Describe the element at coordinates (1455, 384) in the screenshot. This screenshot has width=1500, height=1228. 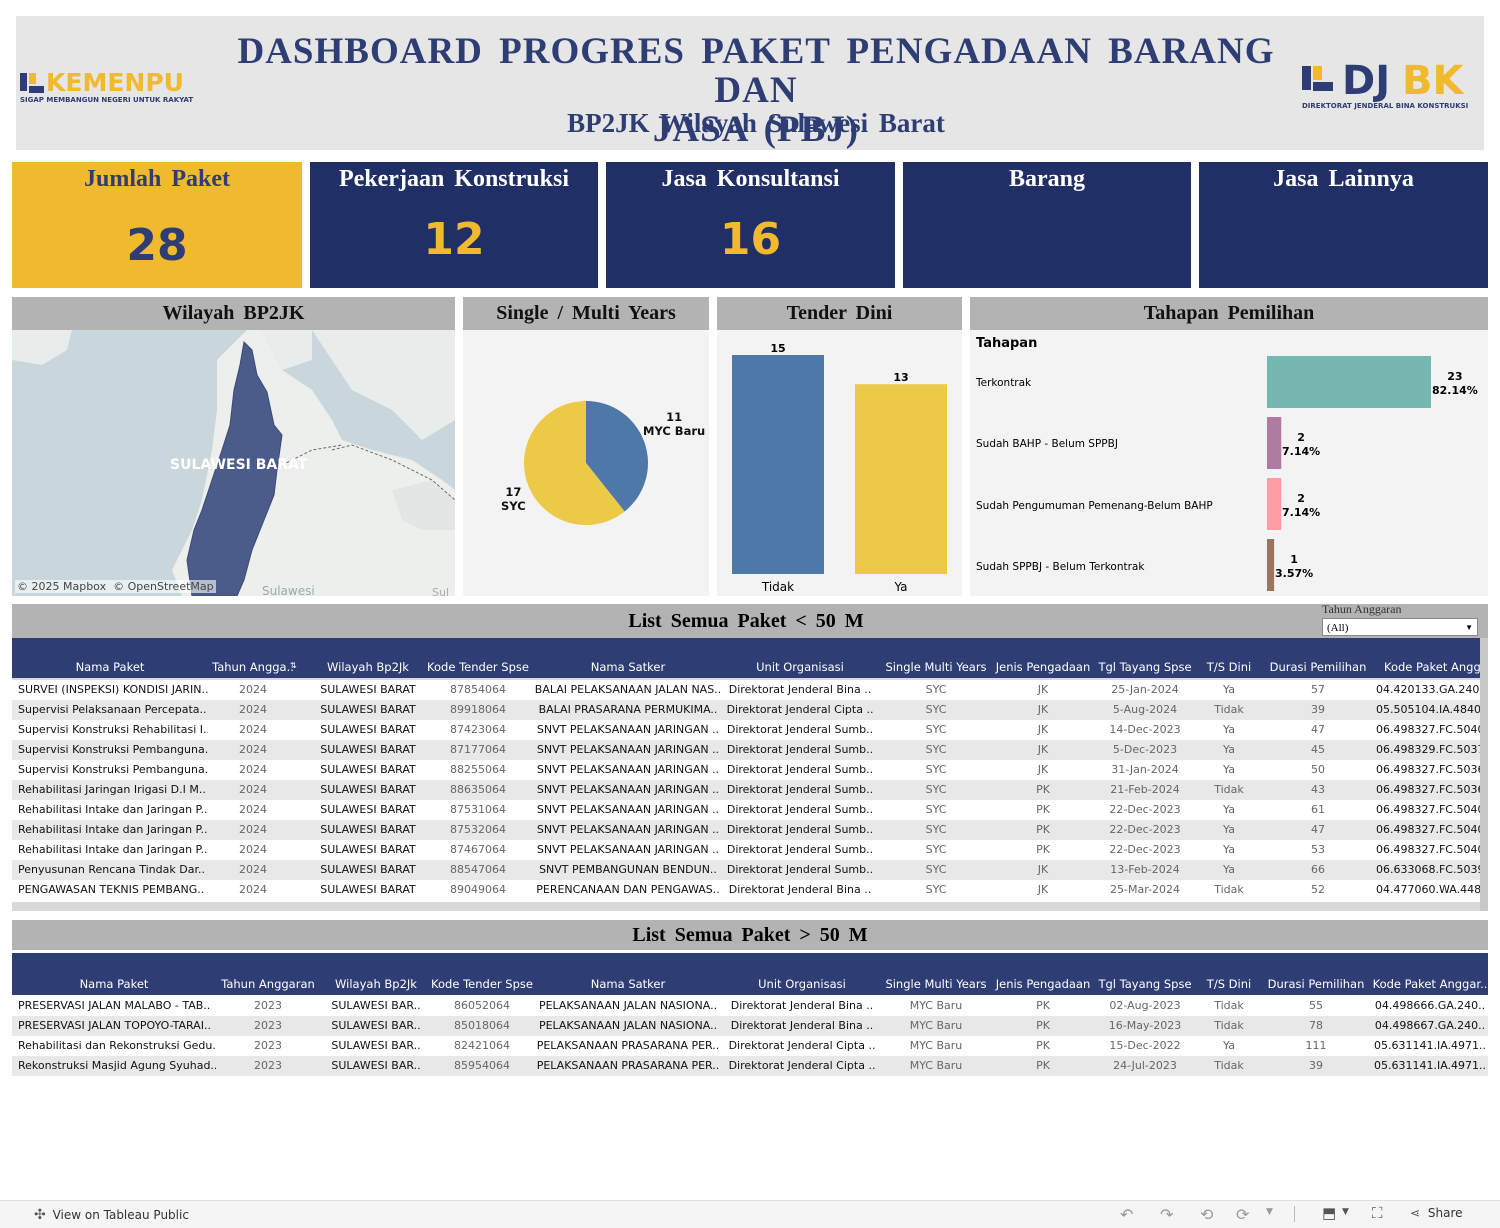
I see `stage-value-label: 23 82.14%` at that location.